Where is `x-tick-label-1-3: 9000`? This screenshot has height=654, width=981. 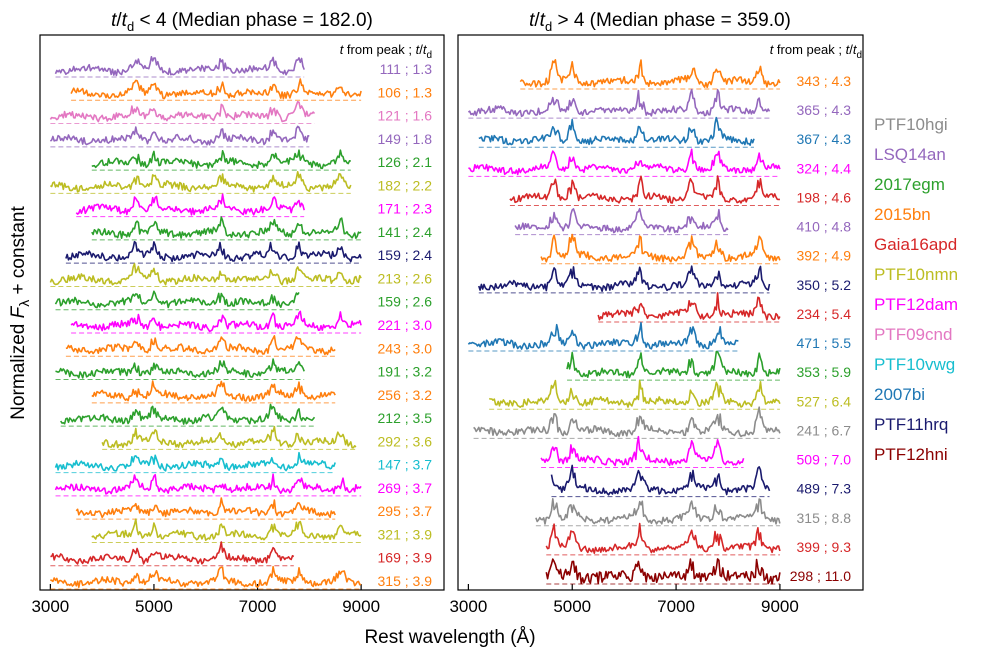 x-tick-label-1-3: 9000 is located at coordinates (780, 606).